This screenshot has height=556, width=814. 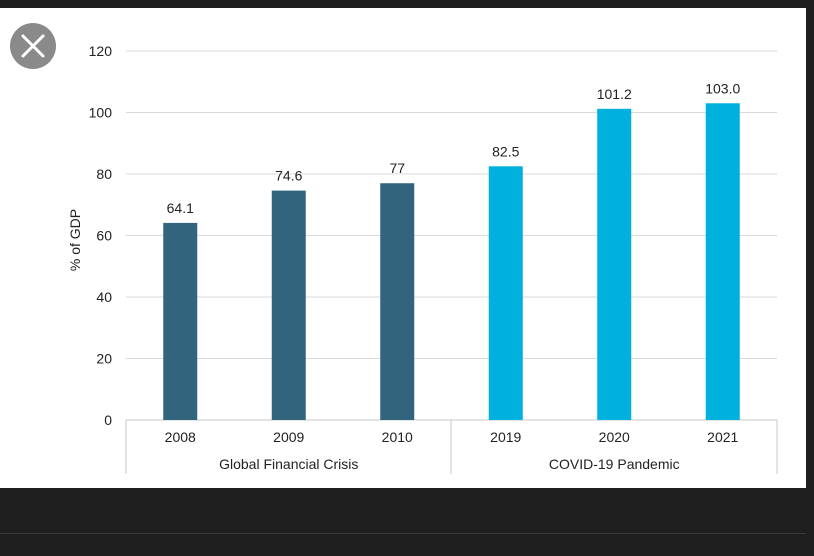 I want to click on data-label: 64.1, so click(x=180, y=208).